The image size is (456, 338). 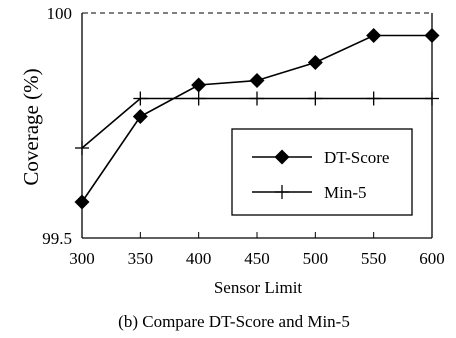 What do you see at coordinates (60, 13) in the screenshot?
I see `y-tick-label: 100` at bounding box center [60, 13].